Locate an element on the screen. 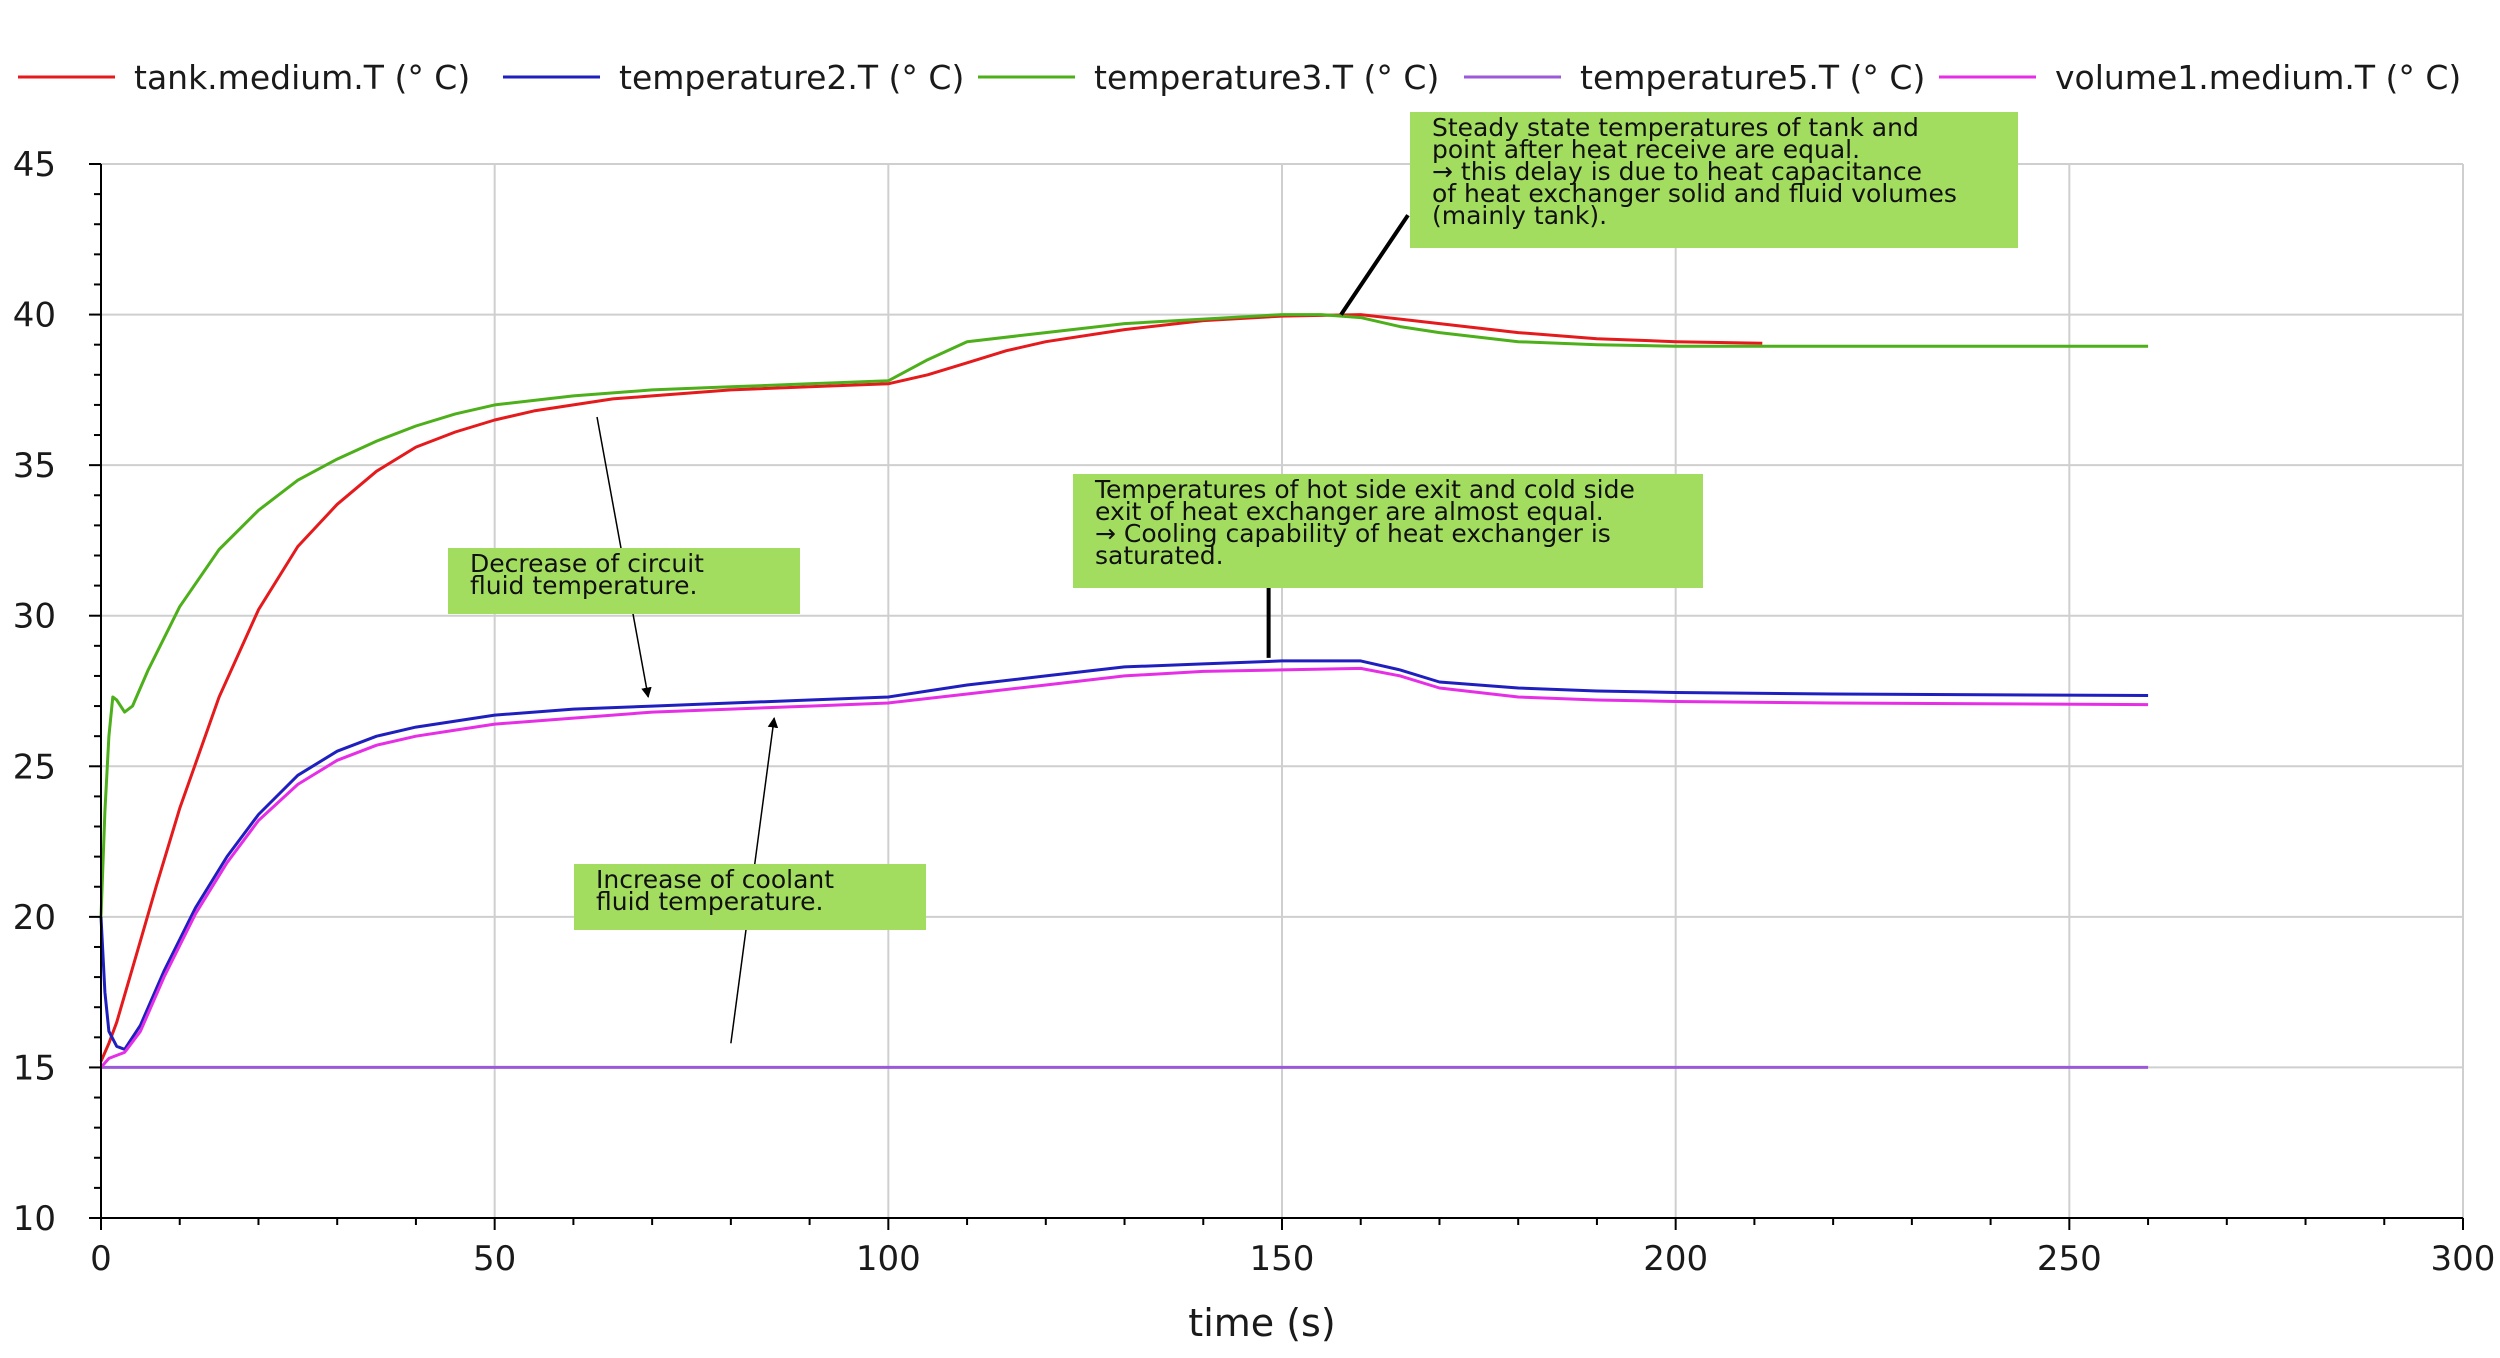  x-tick-label-0: 0 is located at coordinates (101, 1259).